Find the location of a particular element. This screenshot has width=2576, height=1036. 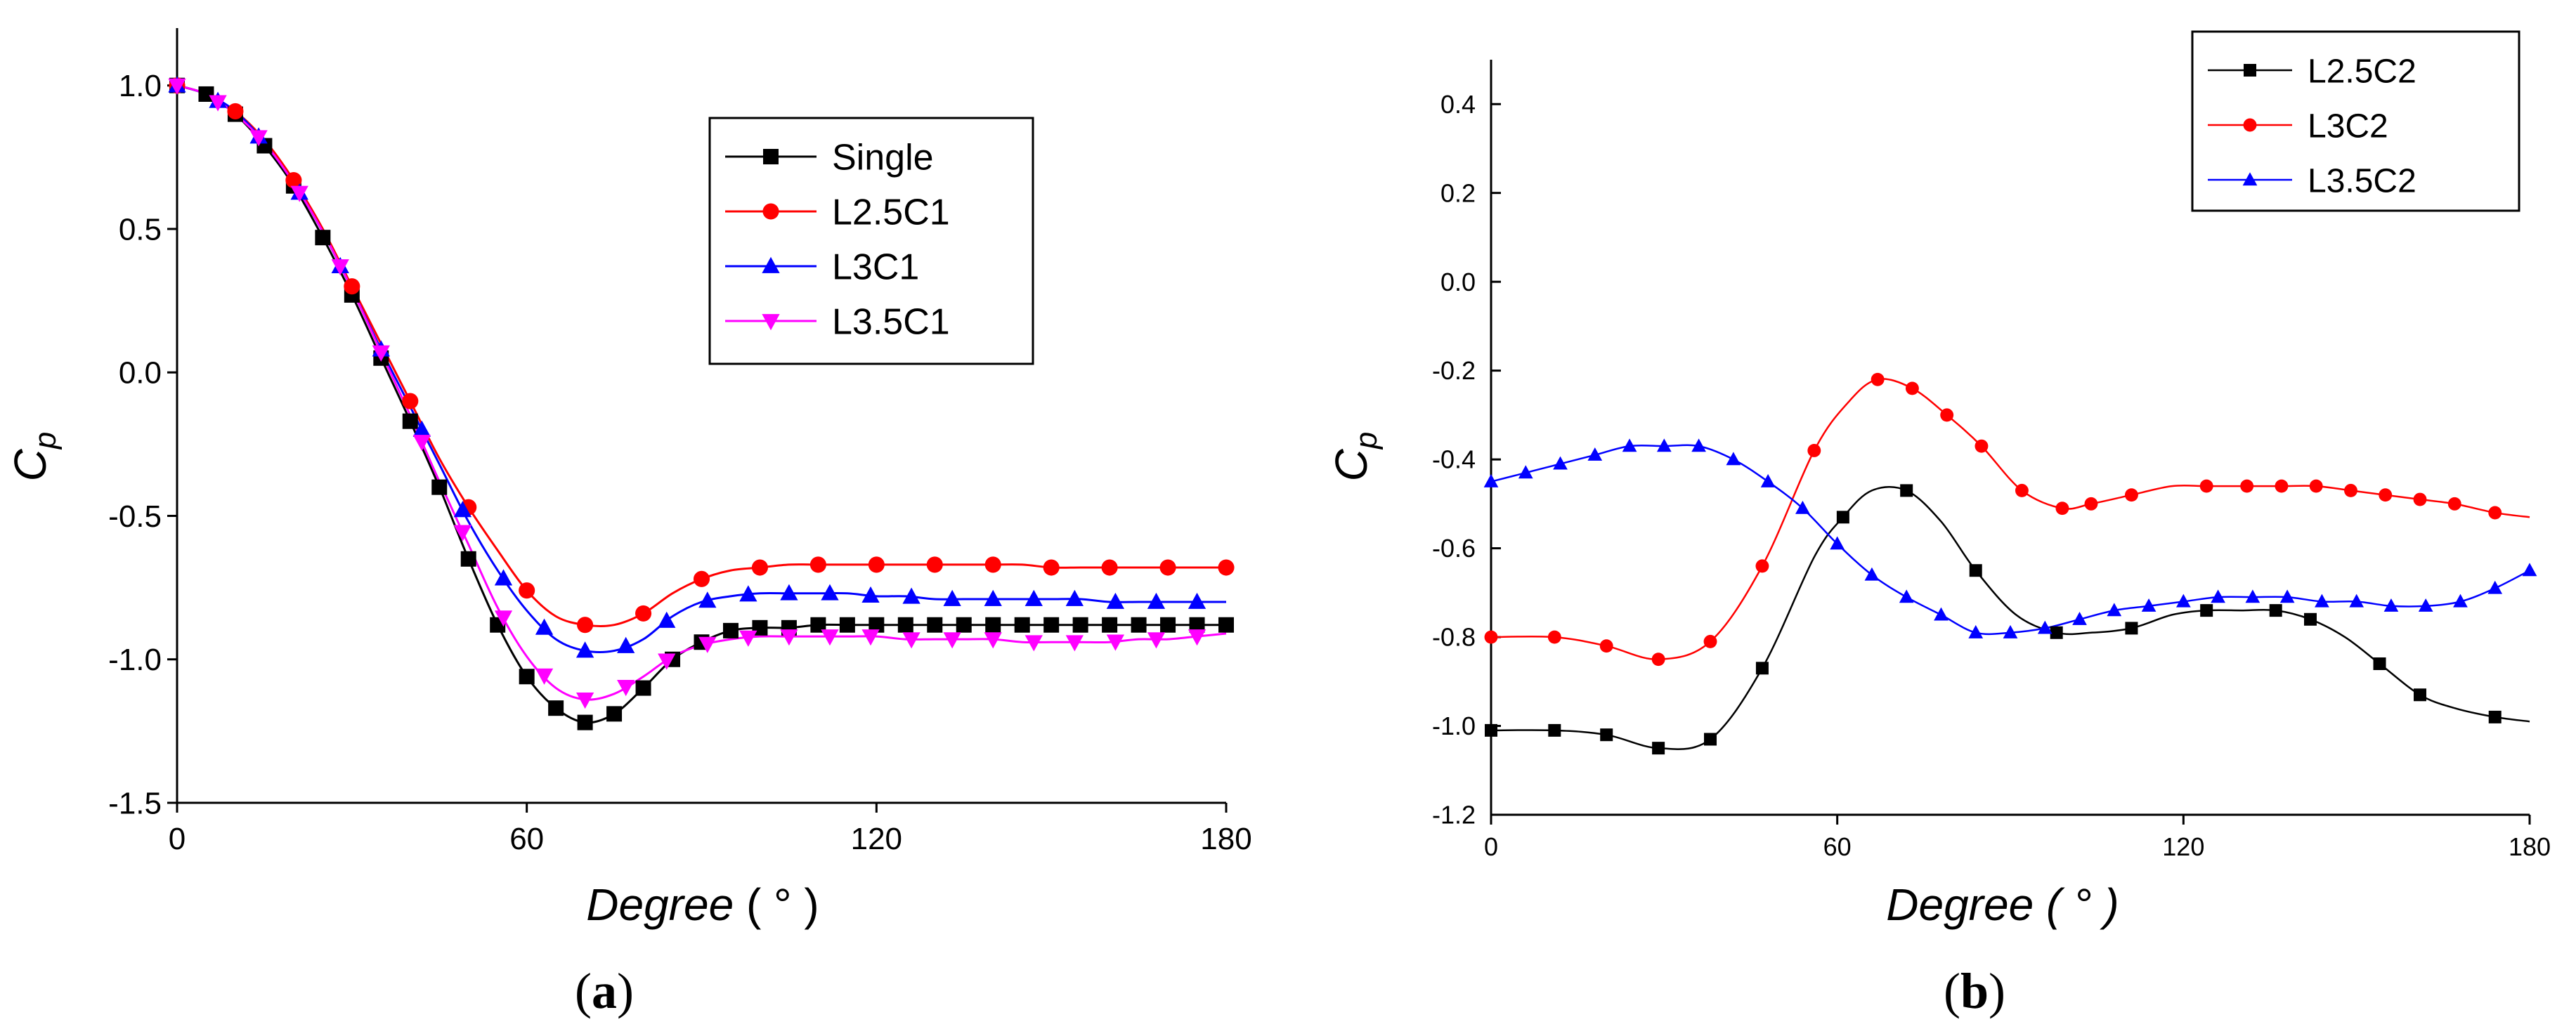

panel-a-x-axis-label: Degree ( ° ) is located at coordinates (702, 905).